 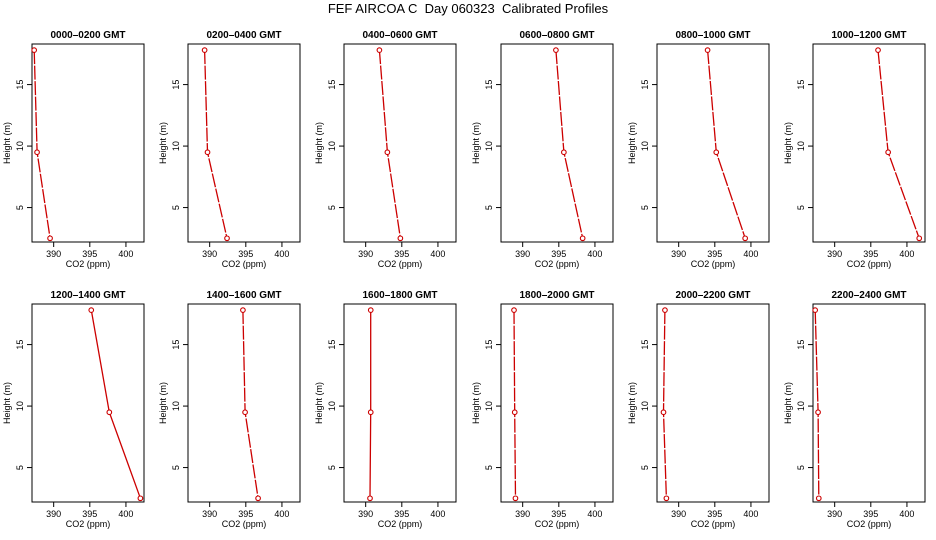 What do you see at coordinates (801, 146) in the screenshot?
I see `chart-5-ytick-label-1: 10` at bounding box center [801, 146].